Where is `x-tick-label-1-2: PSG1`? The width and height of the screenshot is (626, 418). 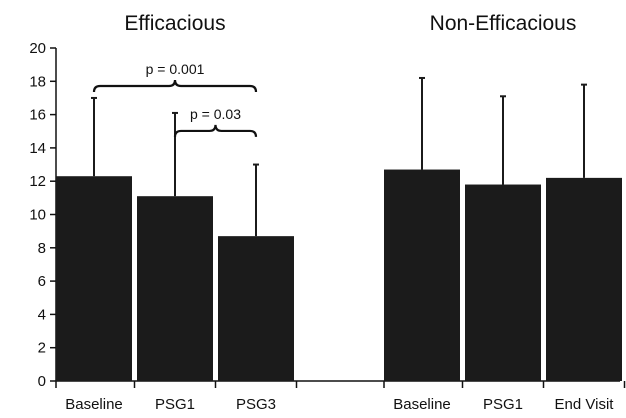
x-tick-label-1-2: PSG1 is located at coordinates (175, 404).